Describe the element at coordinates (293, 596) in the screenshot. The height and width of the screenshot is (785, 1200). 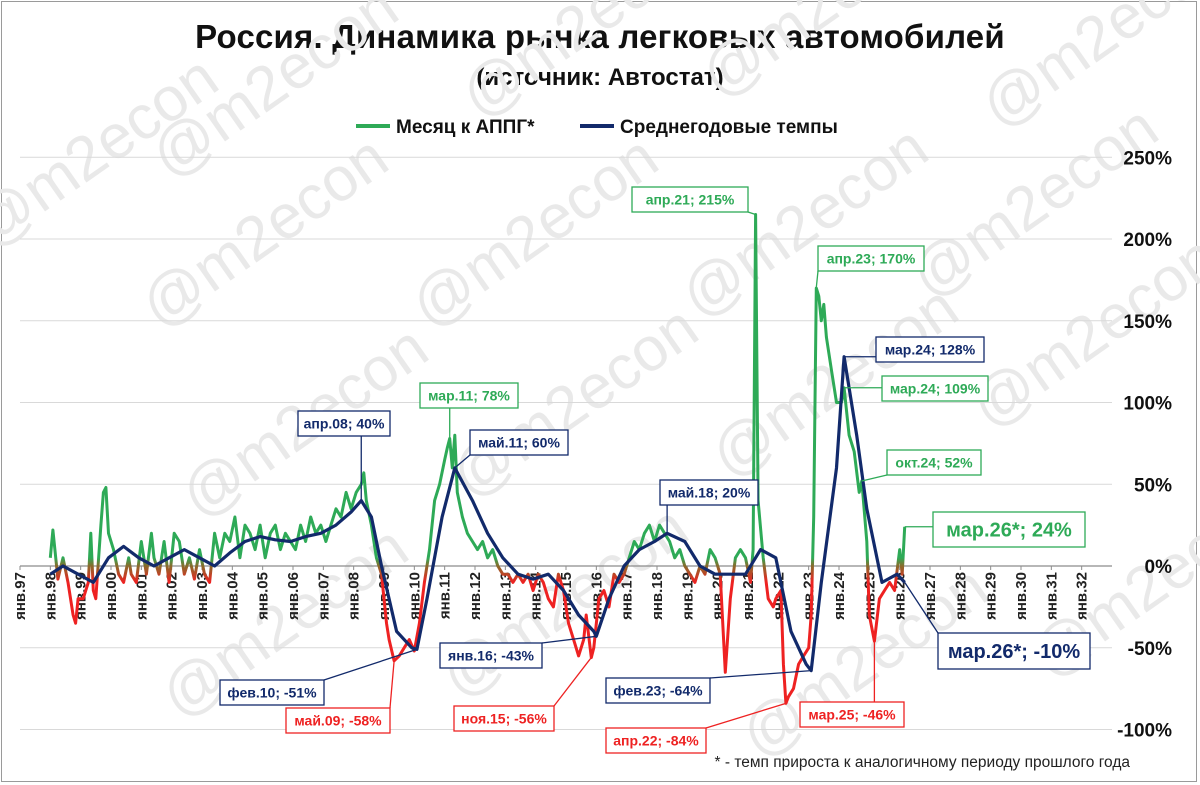
I see `x-tick-label: янв.06` at that location.